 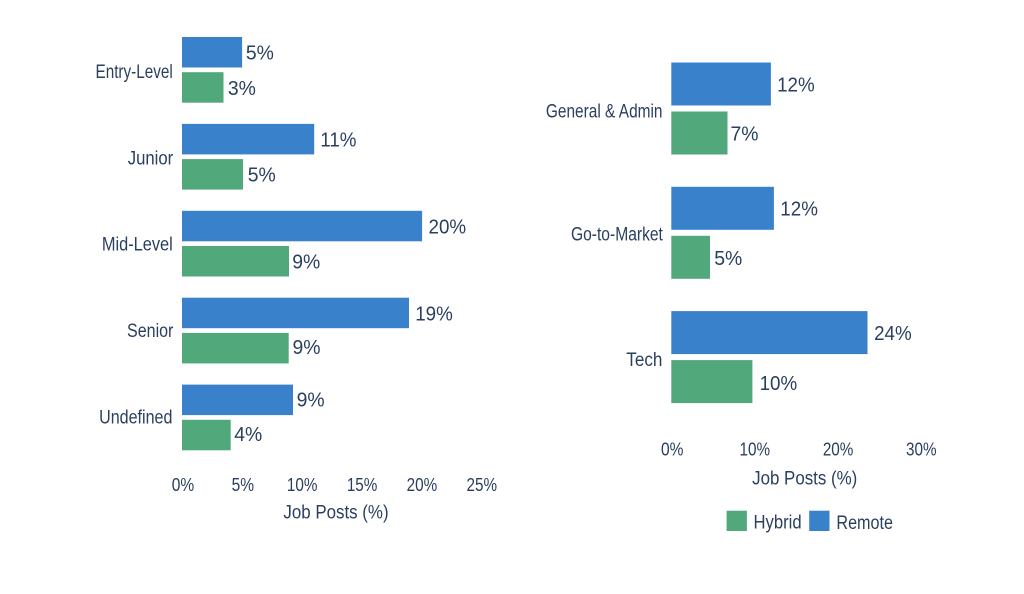 I want to click on svg-text: Go-to-Market, so click(x=617, y=234).